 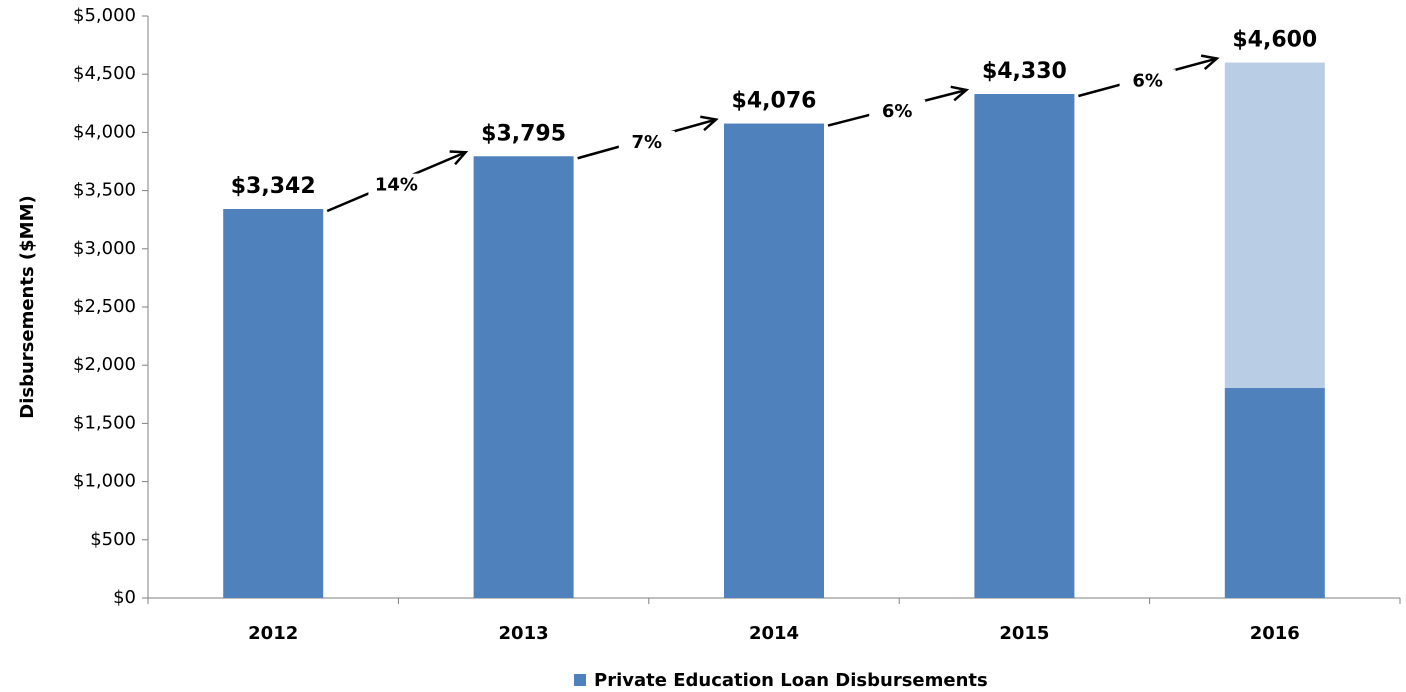 I want to click on total-label: $4,600, so click(x=1274, y=40).